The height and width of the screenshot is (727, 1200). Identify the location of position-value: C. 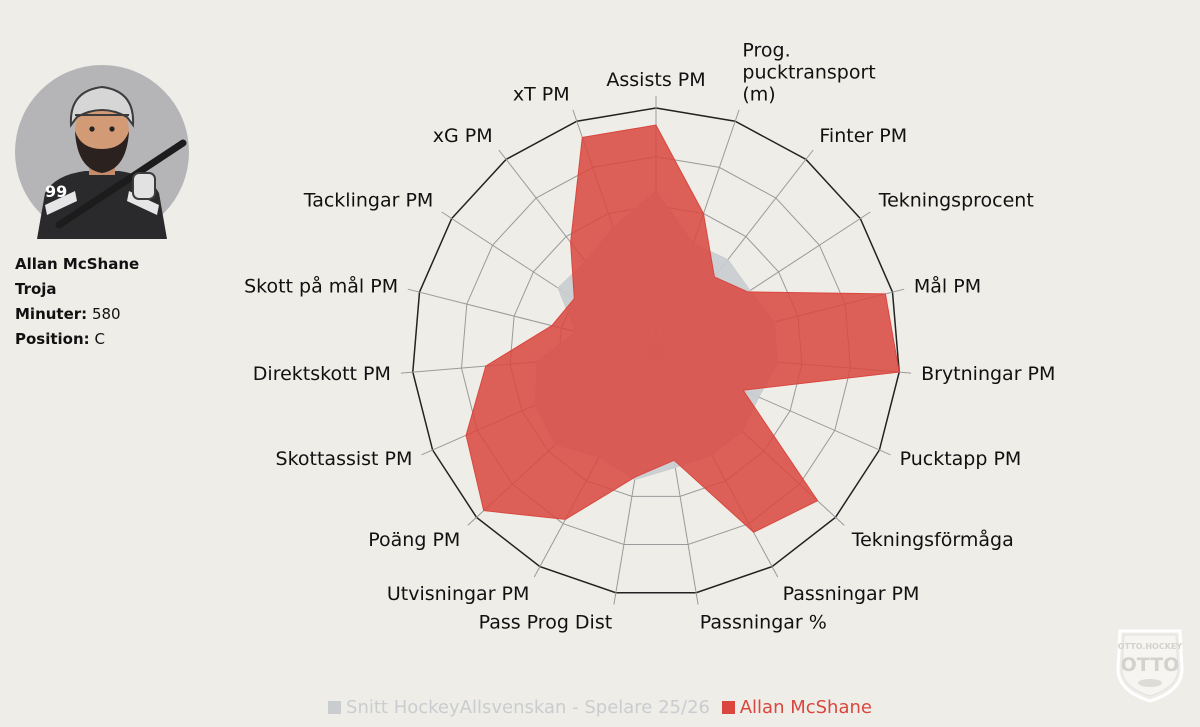
(99, 339).